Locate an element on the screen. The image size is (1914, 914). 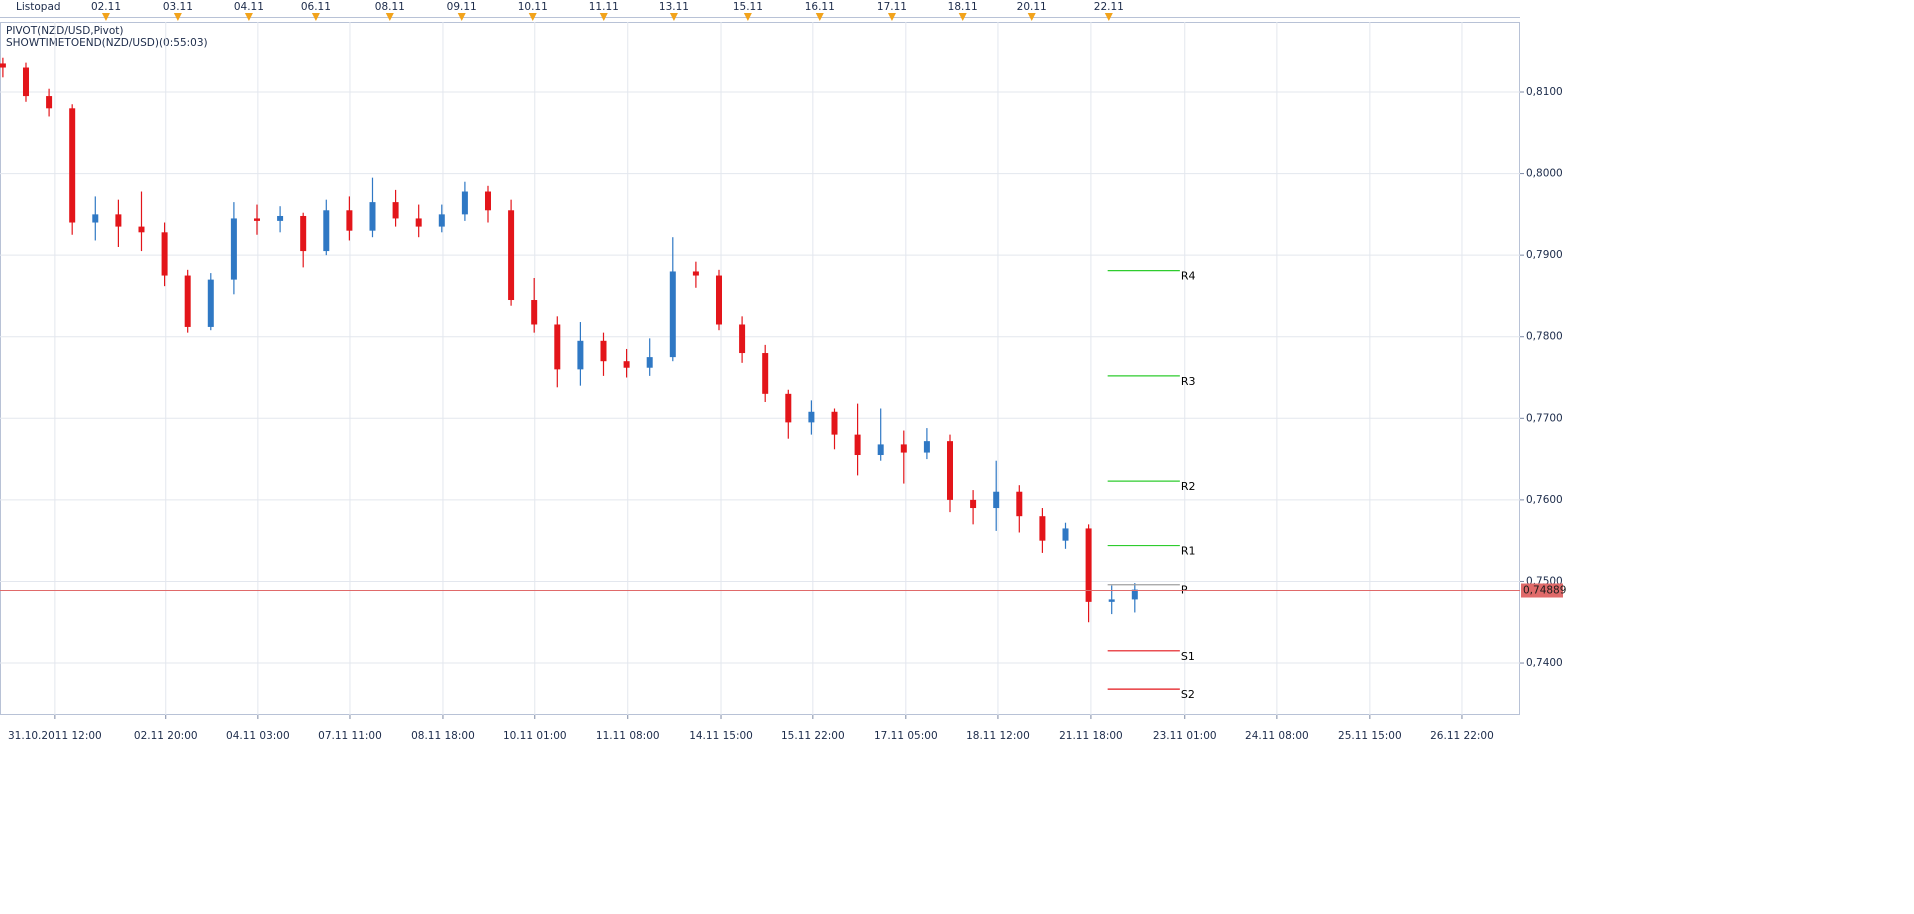
top-tick-label: 22.11 is located at coordinates (1109, 7).